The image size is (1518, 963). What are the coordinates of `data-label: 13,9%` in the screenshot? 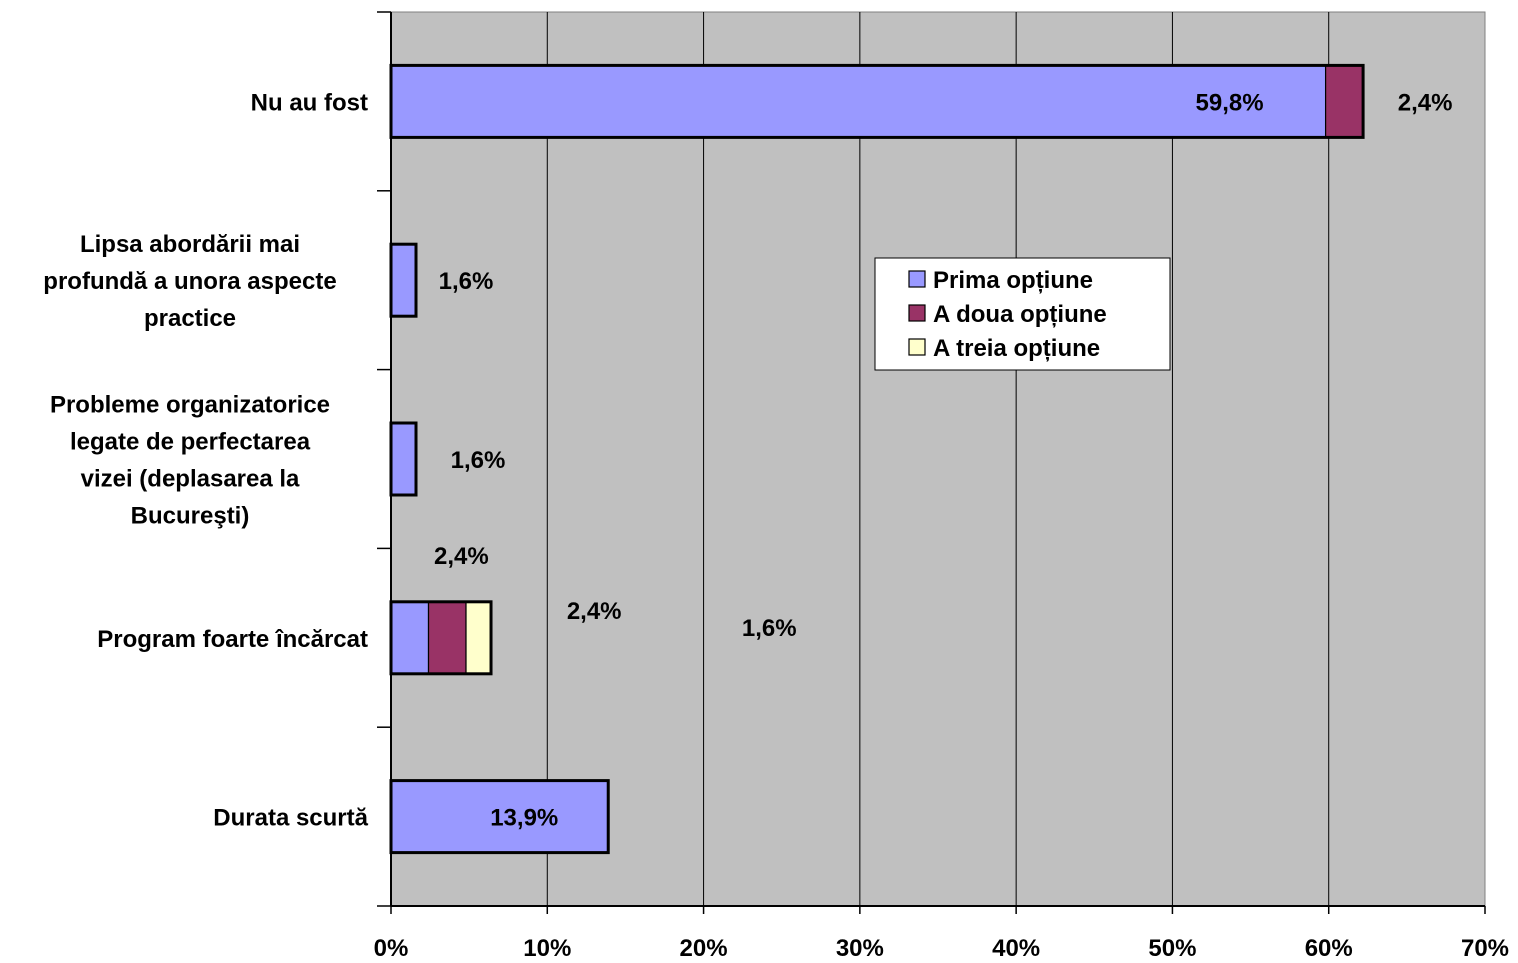 It's located at (524, 818).